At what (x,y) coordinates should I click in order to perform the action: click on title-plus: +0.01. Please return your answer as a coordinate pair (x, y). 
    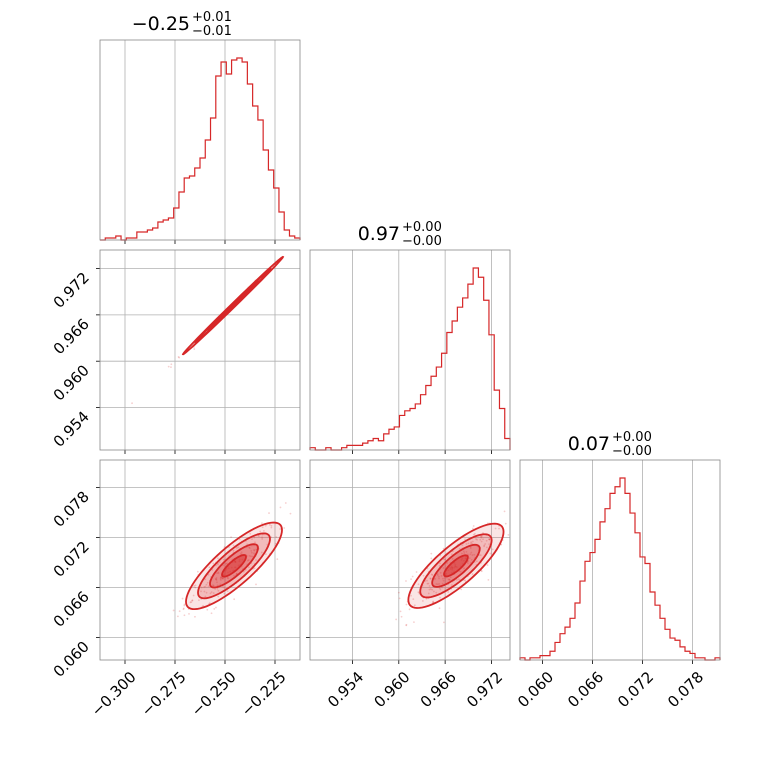
    Looking at the image, I should click on (212, 17).